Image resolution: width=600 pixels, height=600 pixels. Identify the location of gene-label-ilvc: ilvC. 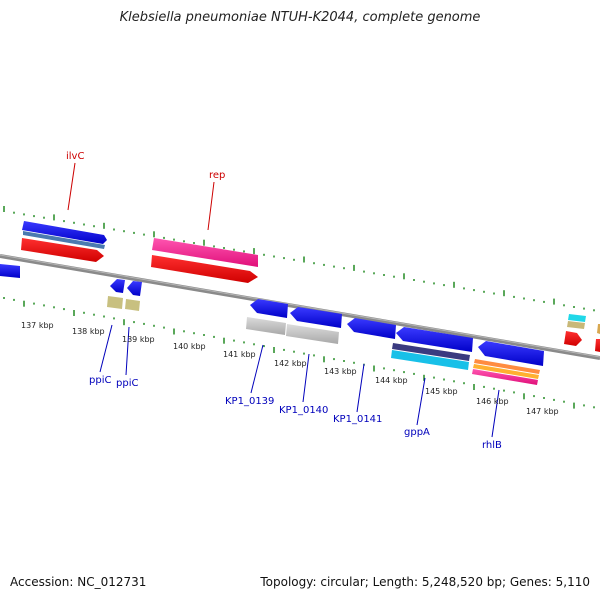
(75, 156).